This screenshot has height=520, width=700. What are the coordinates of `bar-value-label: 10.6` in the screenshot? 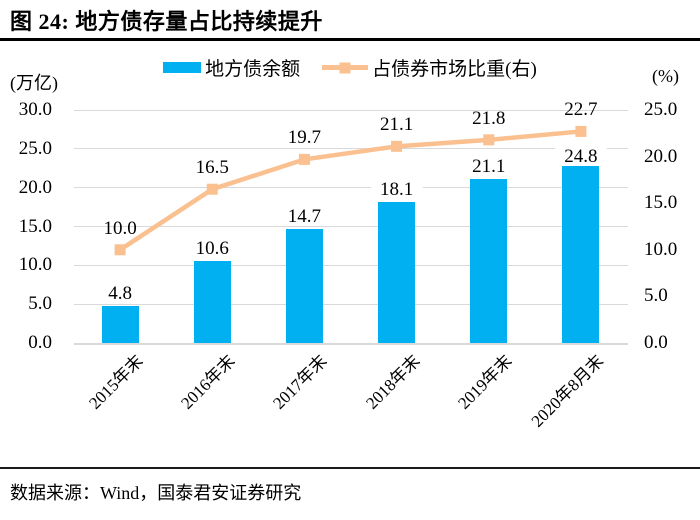 It's located at (212, 248).